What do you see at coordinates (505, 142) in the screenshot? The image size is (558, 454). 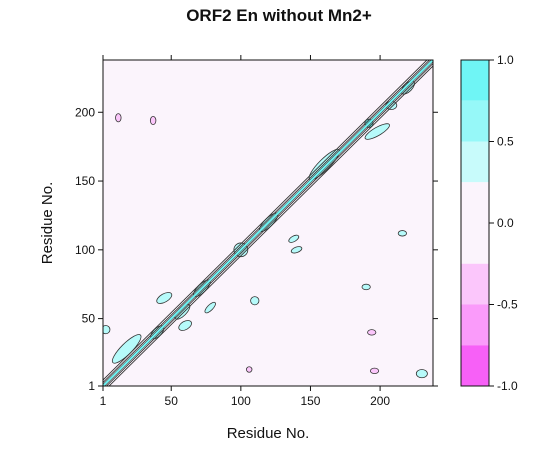 I see `colorbar-tick-label: 0.5` at bounding box center [505, 142].